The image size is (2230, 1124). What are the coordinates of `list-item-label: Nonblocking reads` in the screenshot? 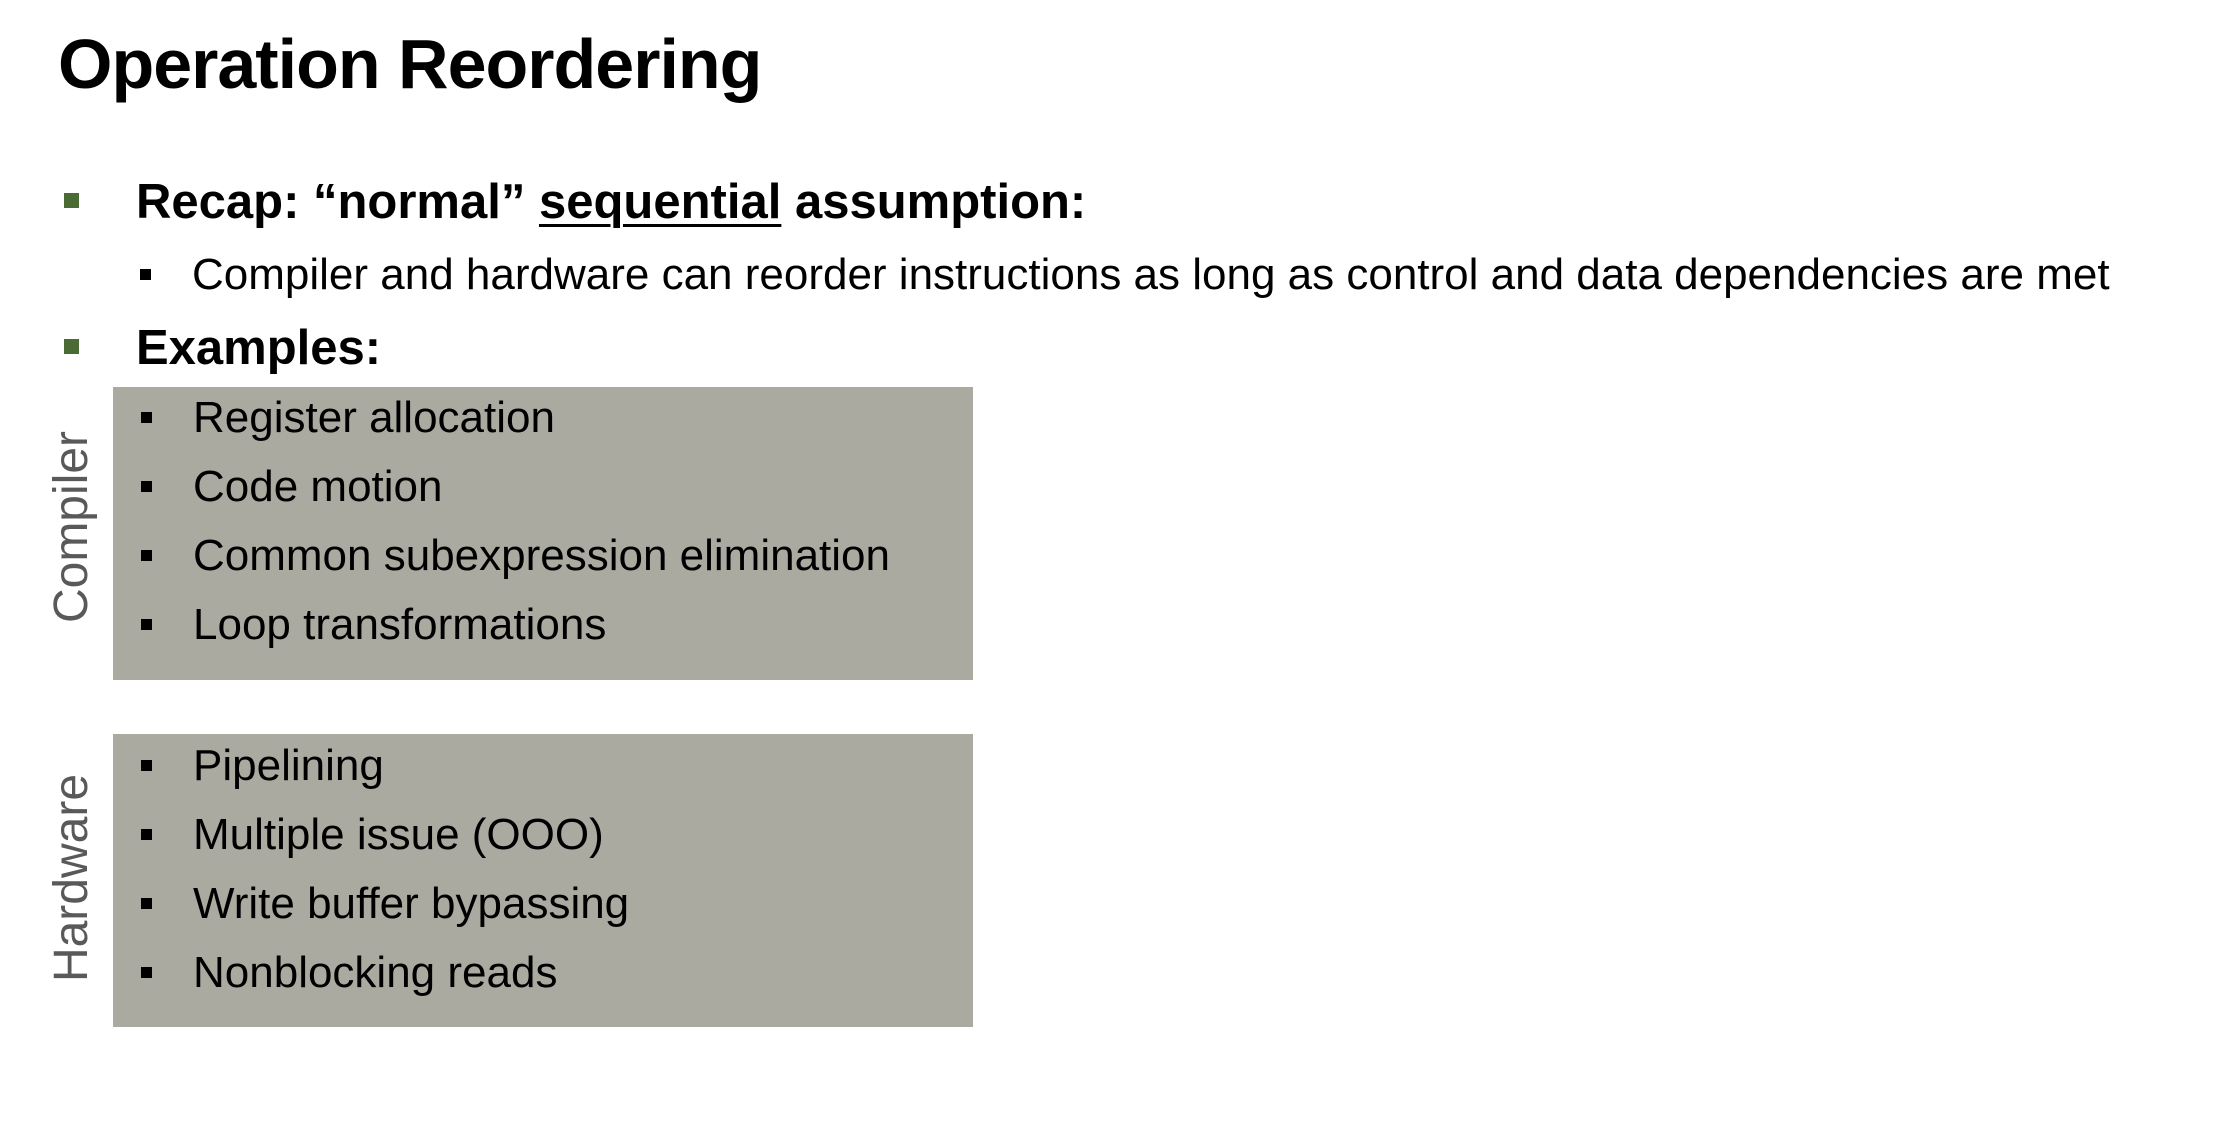 It's located at (375, 972).